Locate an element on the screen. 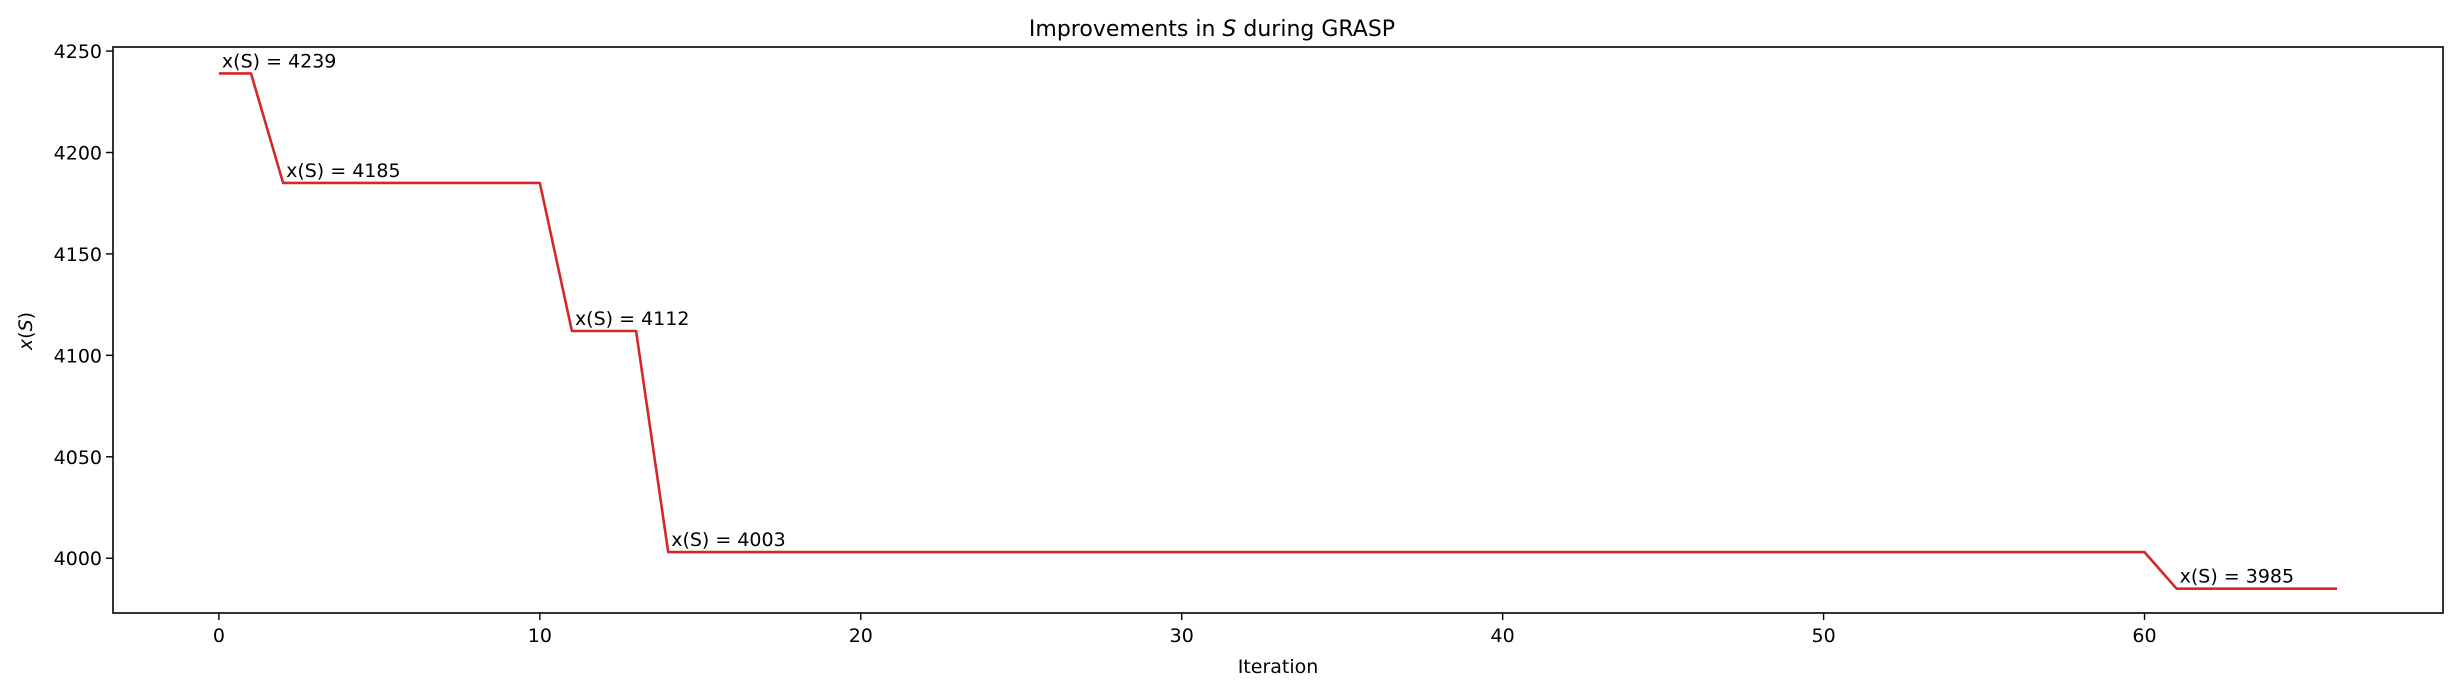 Image resolution: width=2453 pixels, height=692 pixels. x-tick-label-5: 50 is located at coordinates (1823, 636).